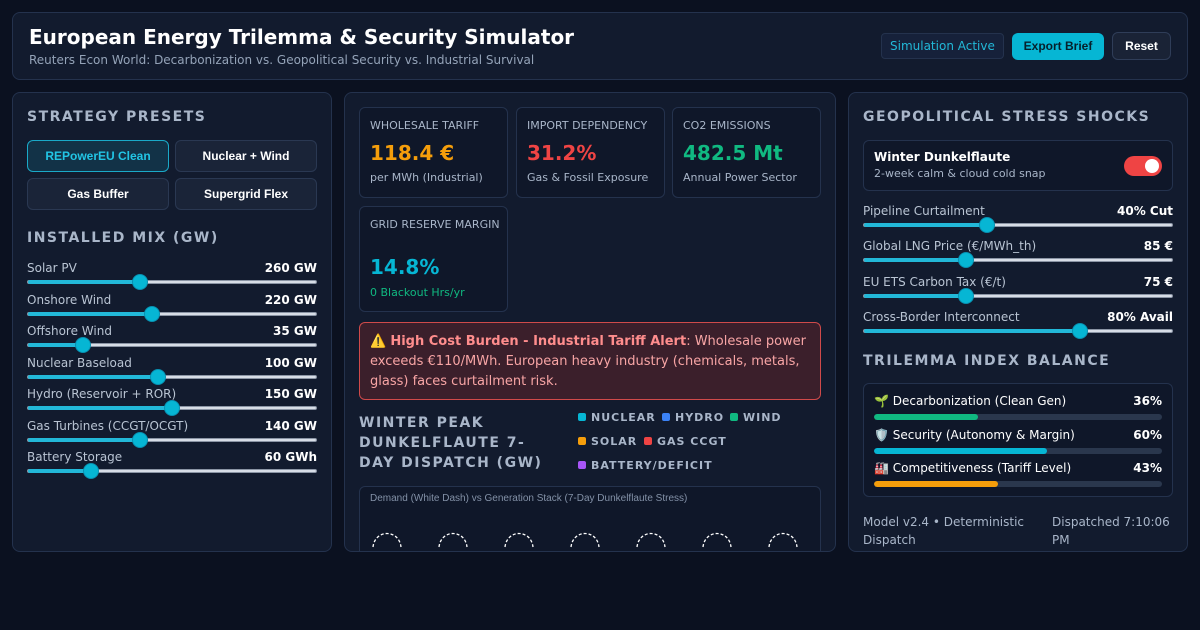 This screenshot has width=1200, height=630. Describe the element at coordinates (98, 194) in the screenshot. I see `preset-gas-buffer-button: Gas Buffer` at that location.